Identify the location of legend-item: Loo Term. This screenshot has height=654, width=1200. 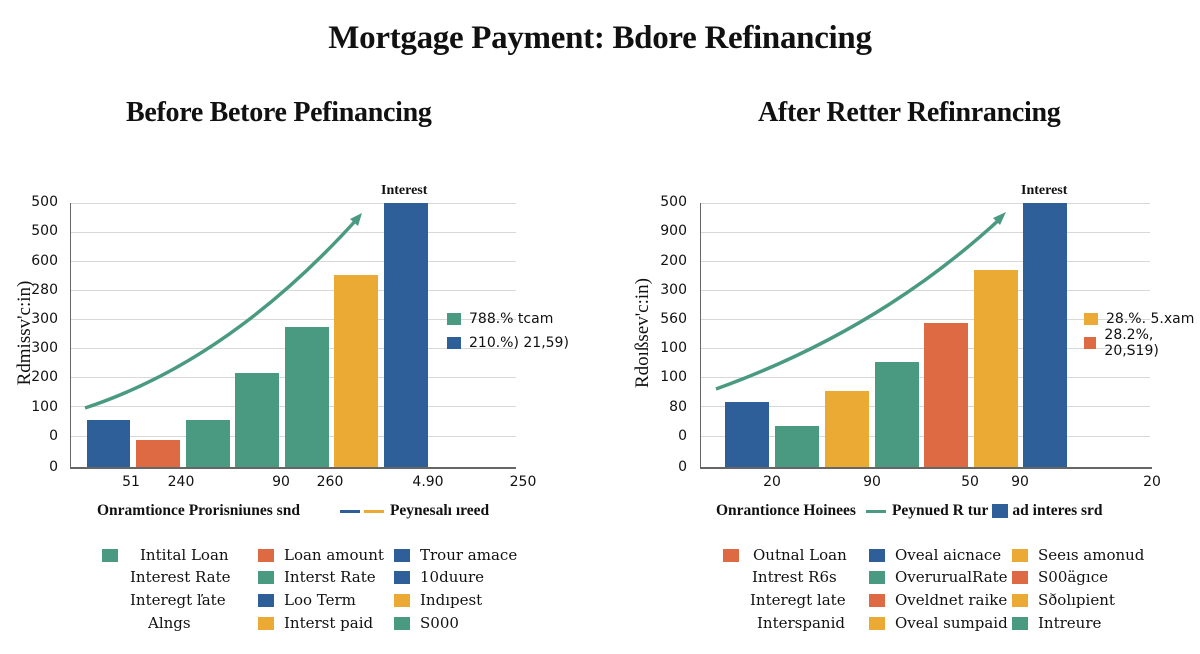
(307, 600).